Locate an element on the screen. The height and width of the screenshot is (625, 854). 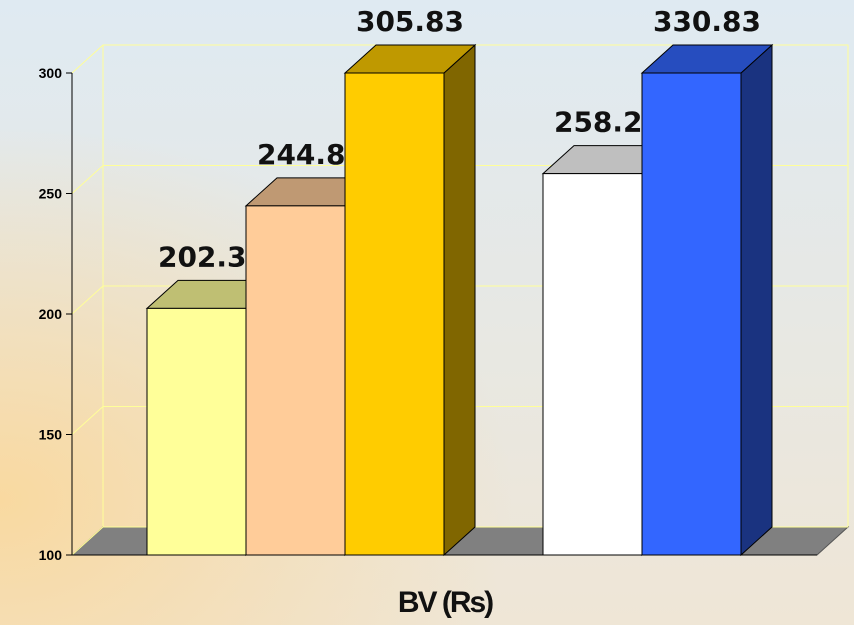
y-tick-label: 250 is located at coordinates (51, 194).